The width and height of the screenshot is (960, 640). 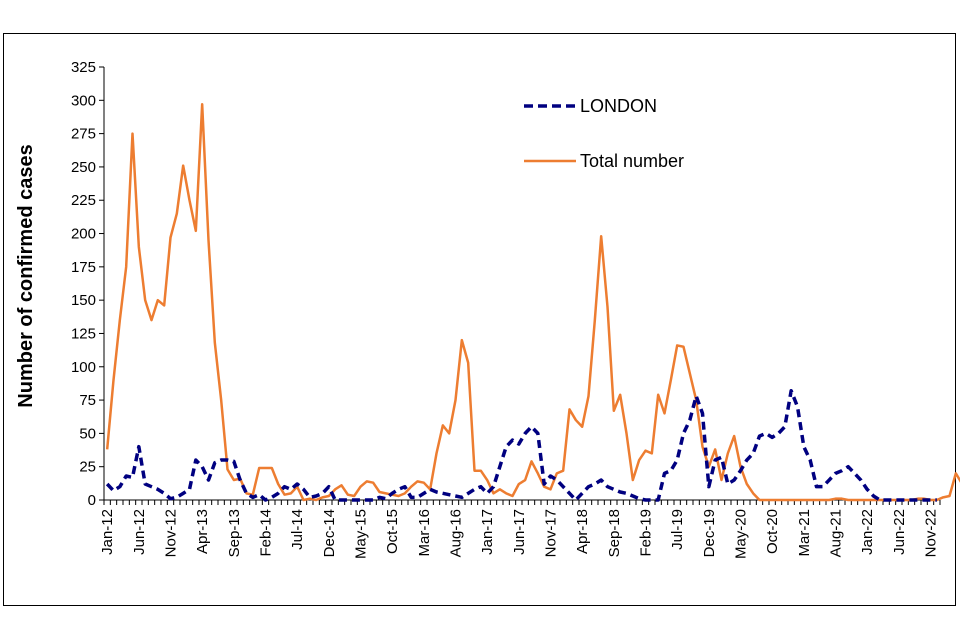 I want to click on x-tick-label: Jun-17, so click(x=519, y=532).